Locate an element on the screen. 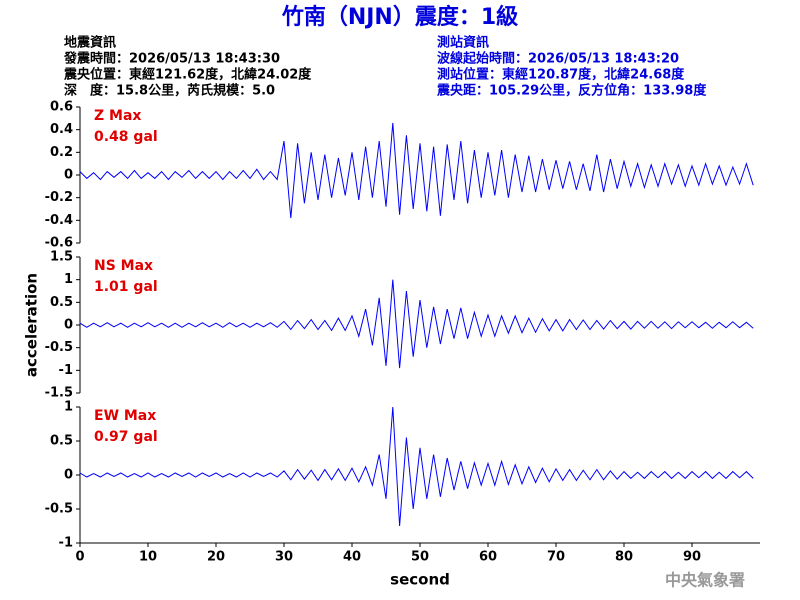 The image size is (800, 600). y-tick-label: -0.2 is located at coordinates (59, 197).